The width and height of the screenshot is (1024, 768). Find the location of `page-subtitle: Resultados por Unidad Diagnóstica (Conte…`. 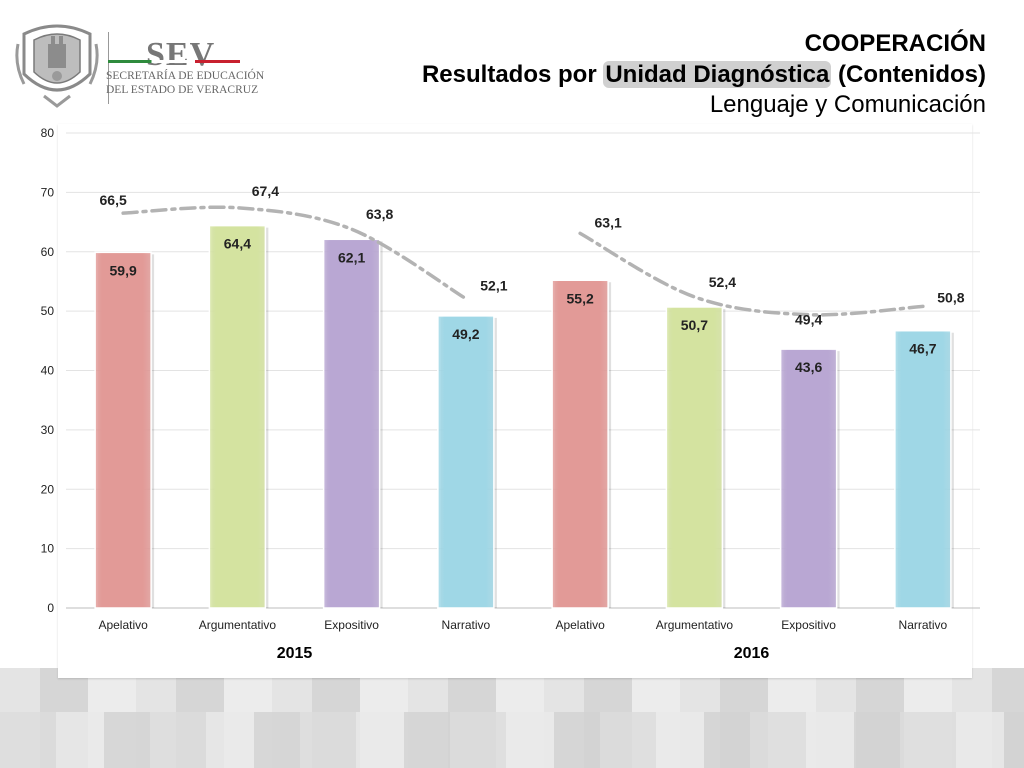

page-subtitle: Resultados por Unidad Diagnóstica (Conte… is located at coordinates (704, 74).